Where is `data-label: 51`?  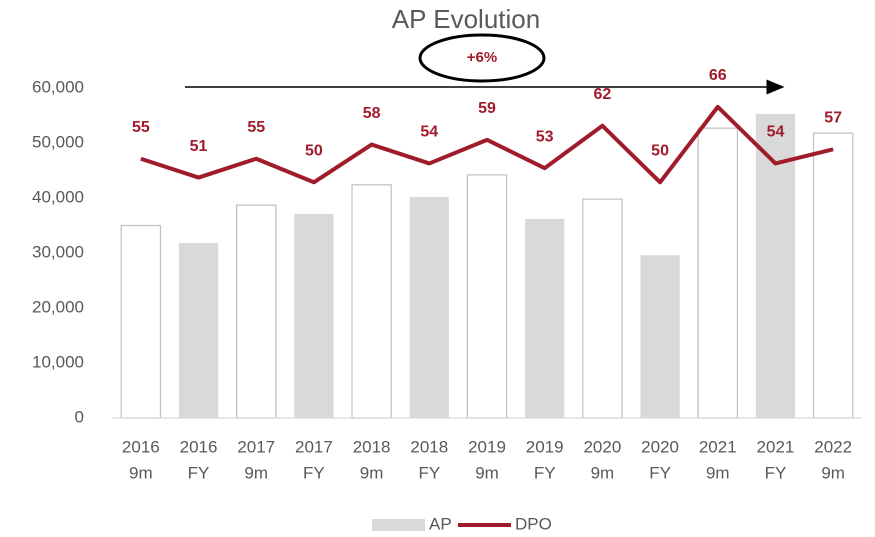
data-label: 51 is located at coordinates (199, 146).